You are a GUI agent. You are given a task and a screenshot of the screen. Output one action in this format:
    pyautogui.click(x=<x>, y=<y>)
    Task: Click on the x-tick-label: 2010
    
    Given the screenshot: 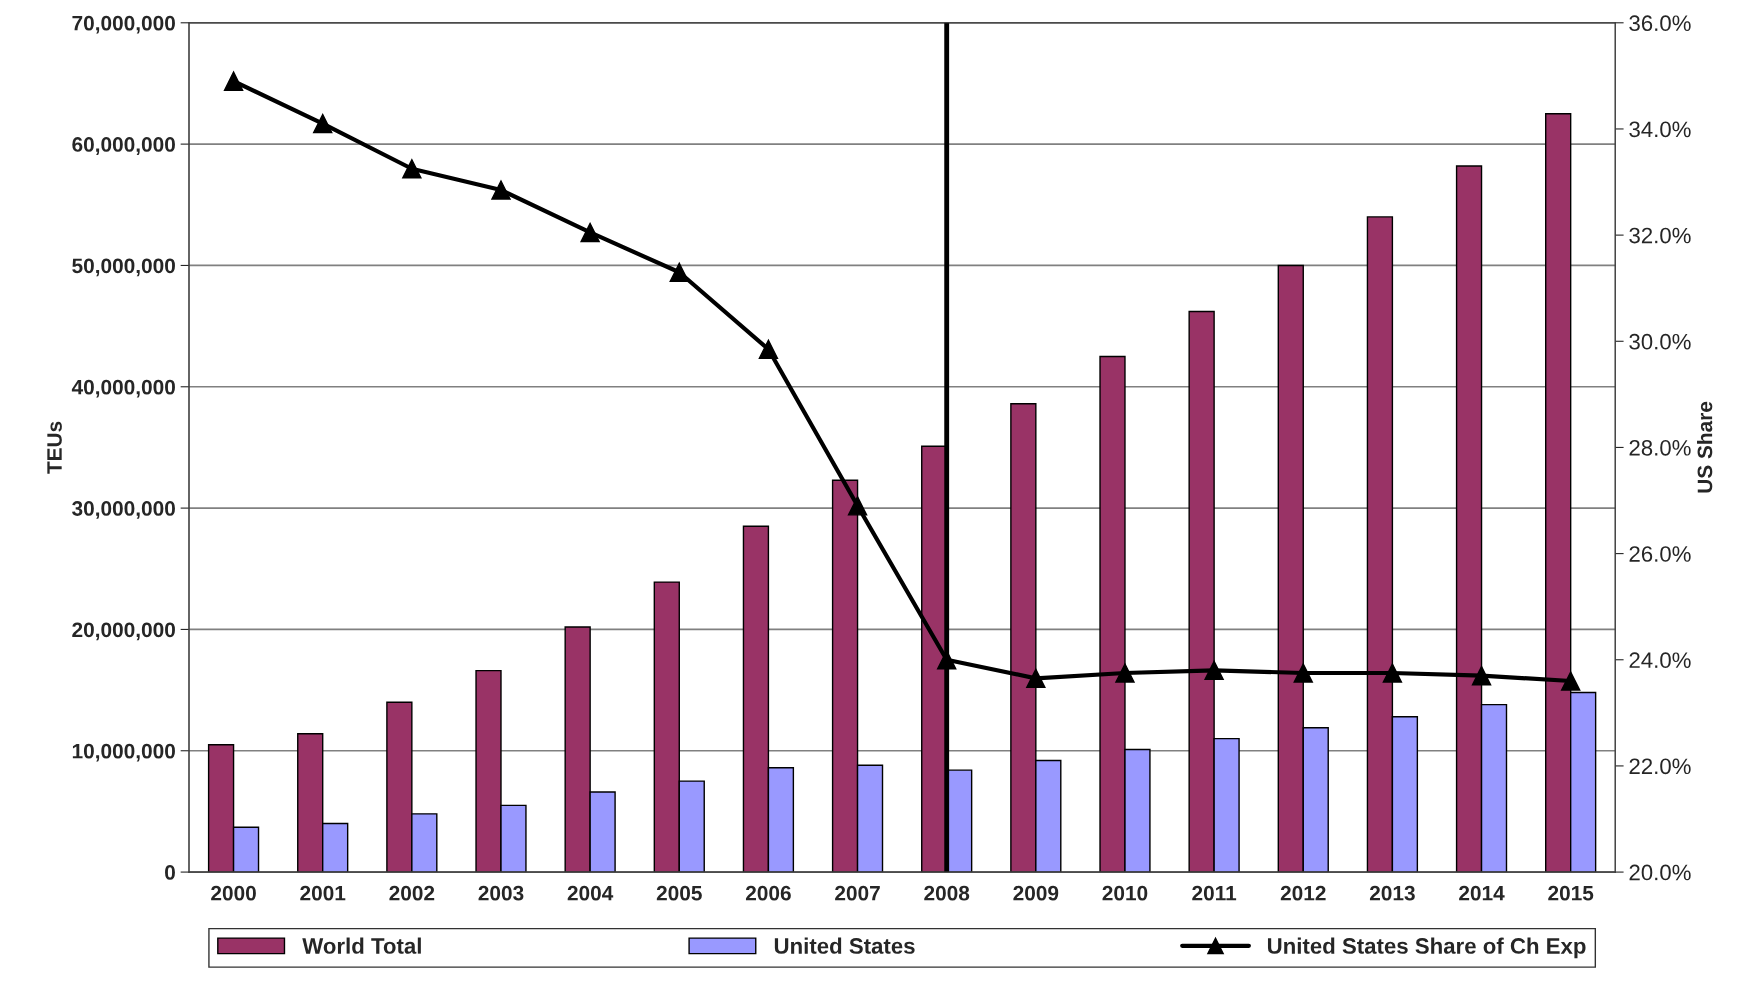 What is the action you would take?
    pyautogui.click(x=1125, y=893)
    